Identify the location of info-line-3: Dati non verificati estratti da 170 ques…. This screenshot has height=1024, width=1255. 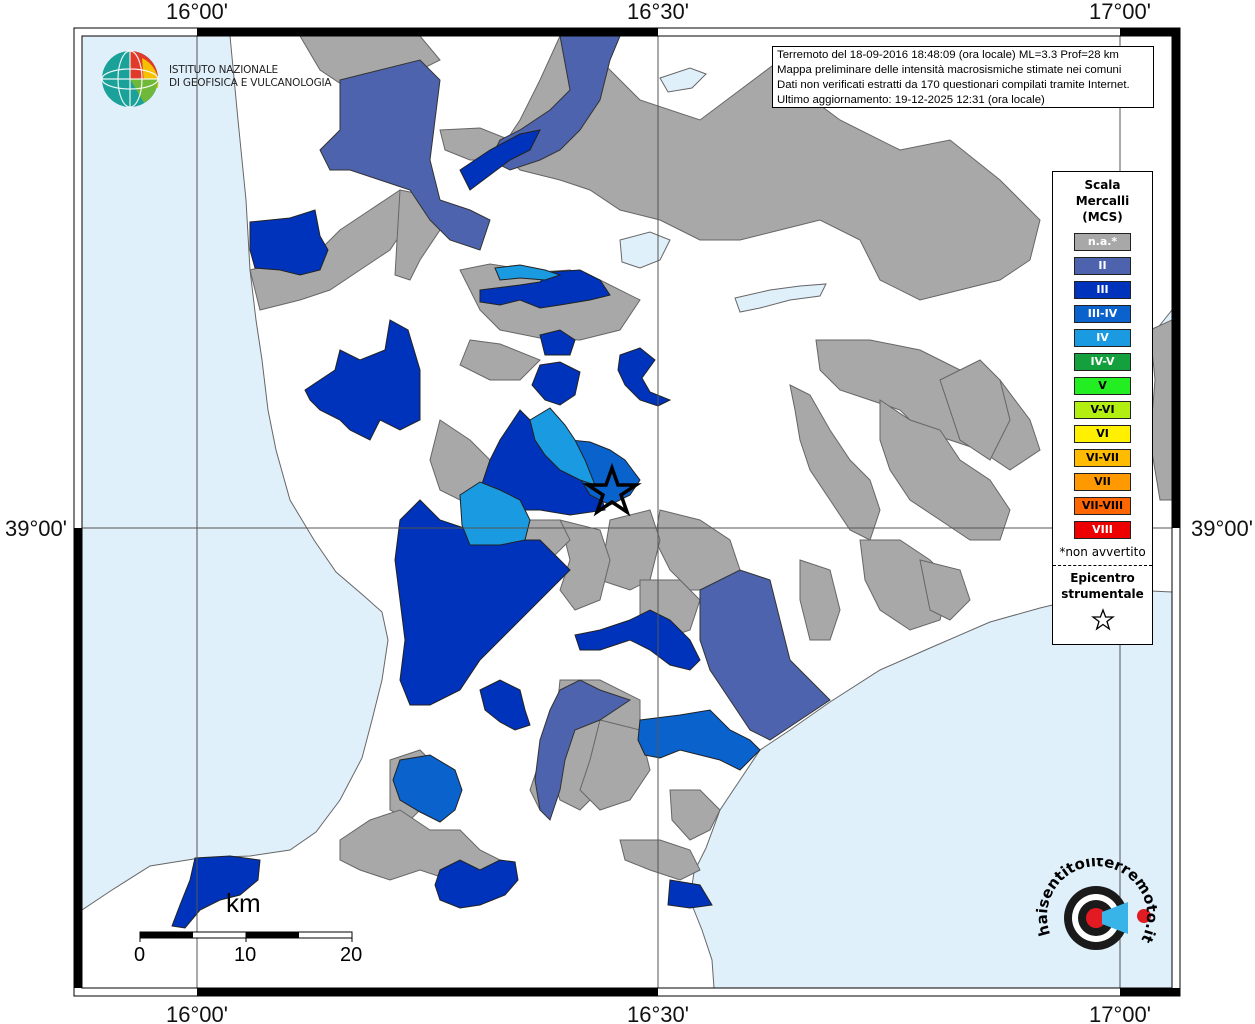
(953, 85).